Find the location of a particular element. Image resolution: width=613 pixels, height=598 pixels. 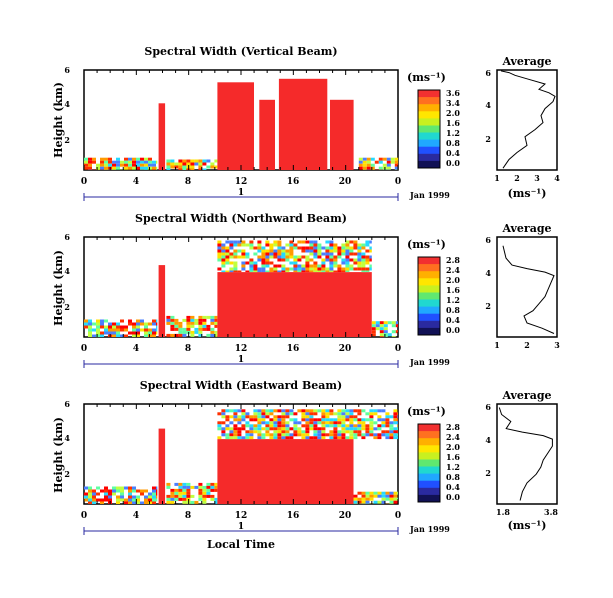

xtick-eastward-16: 16 is located at coordinates (293, 516).